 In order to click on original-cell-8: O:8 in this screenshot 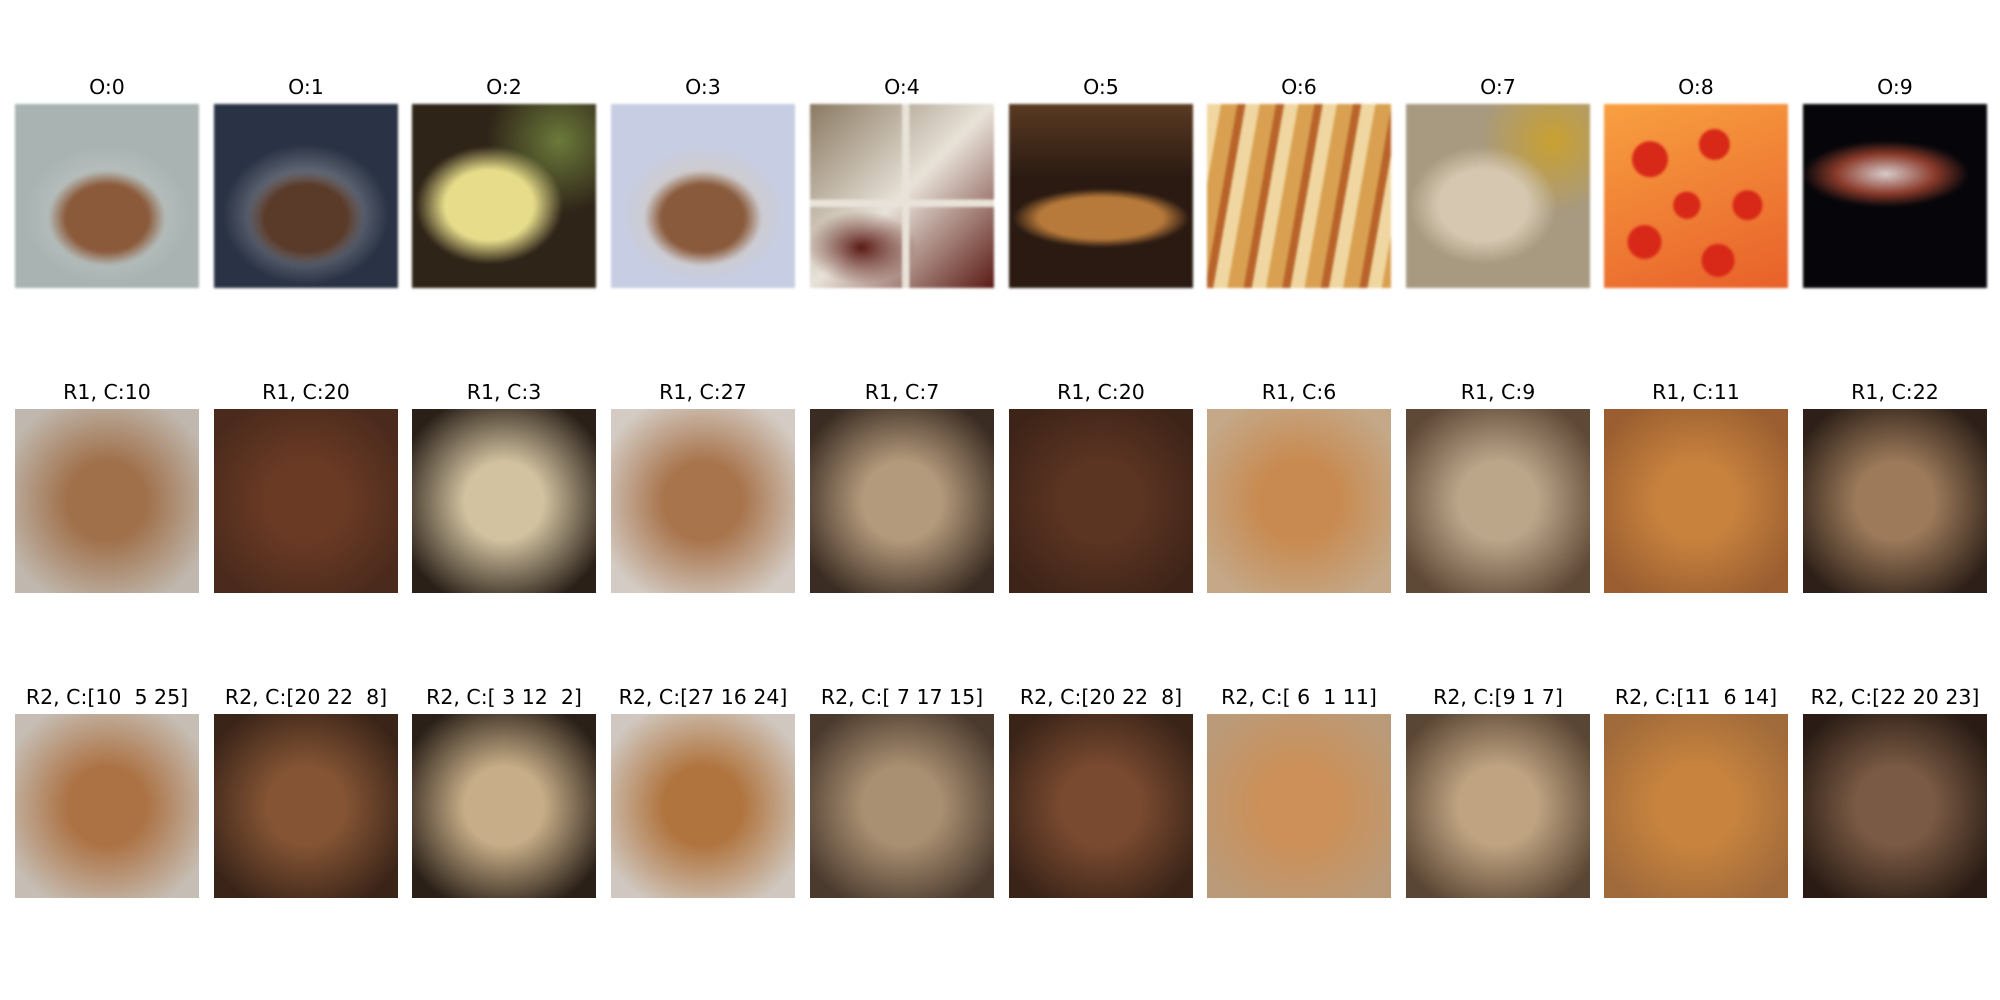, I will do `click(1696, 180)`.